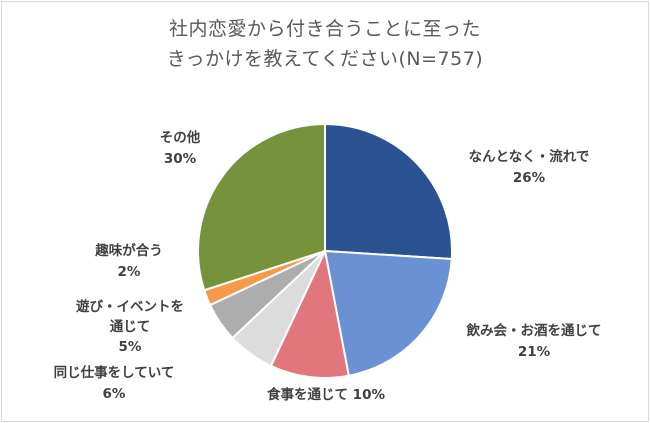 The height and width of the screenshot is (423, 650). I want to click on chart-title-line1: 社内恋愛から付き合うことに至った, so click(324, 29).